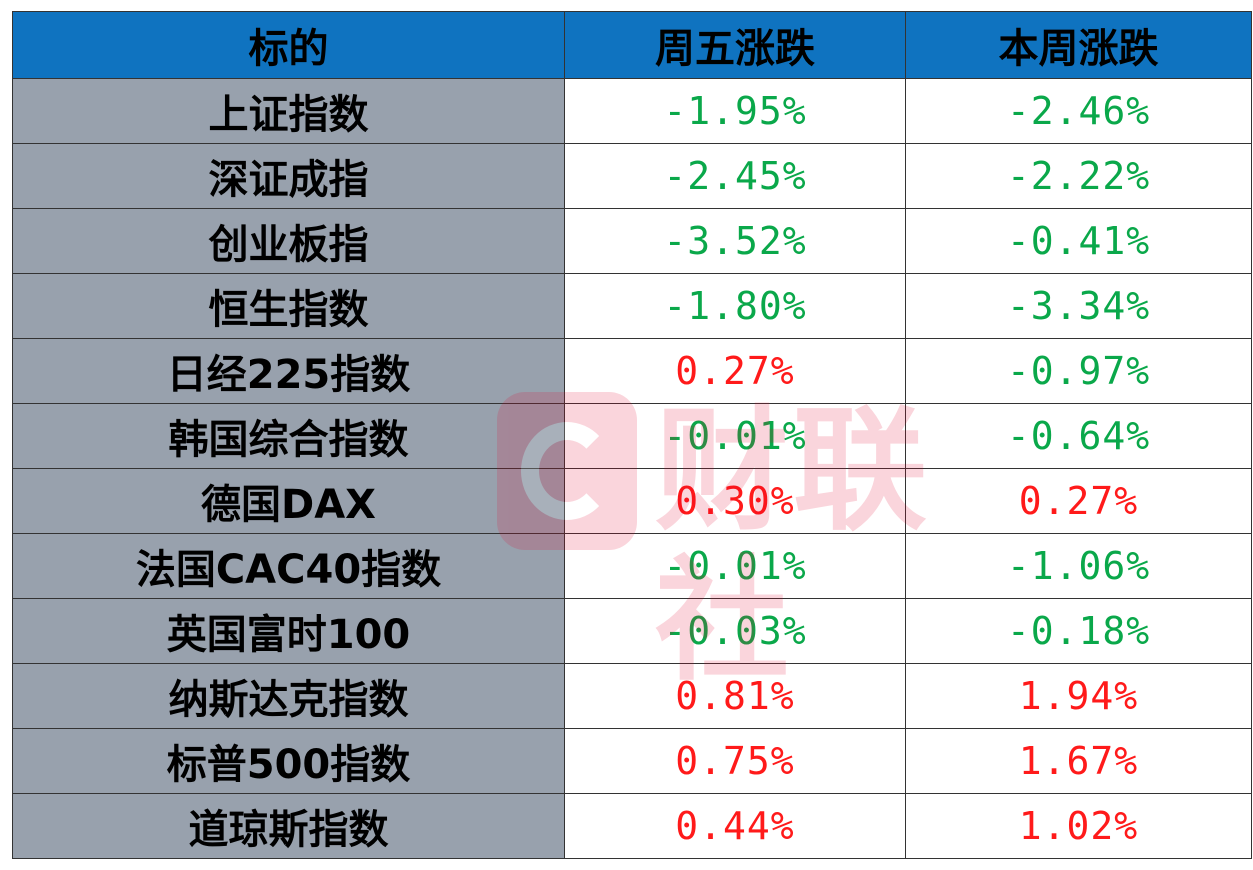  I want to click on table-row: 纳斯达克指数 0.81% 1.94%, so click(632, 696).